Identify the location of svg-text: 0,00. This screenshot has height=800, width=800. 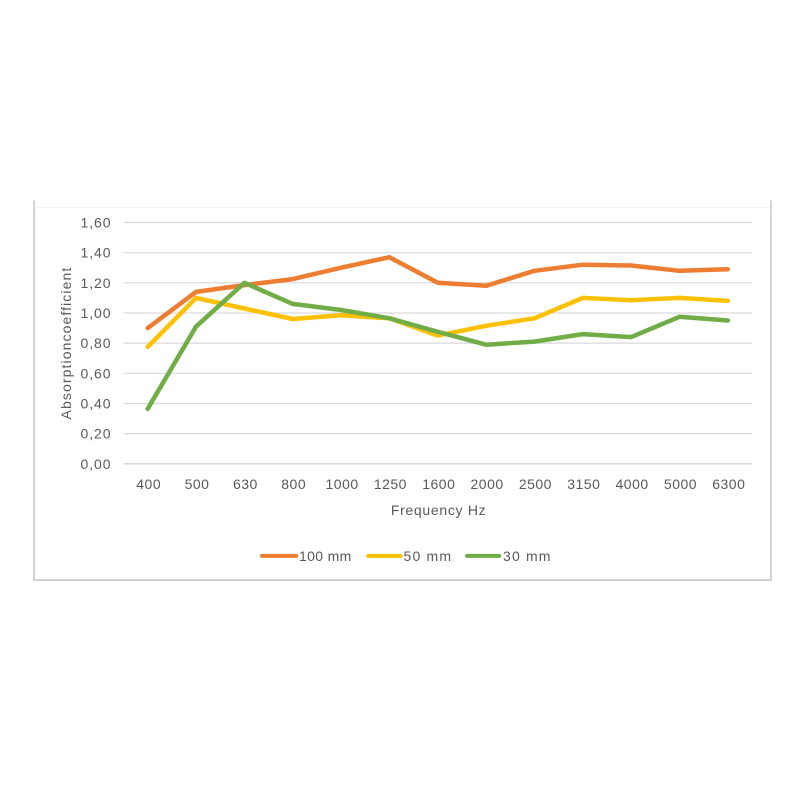
(96, 464).